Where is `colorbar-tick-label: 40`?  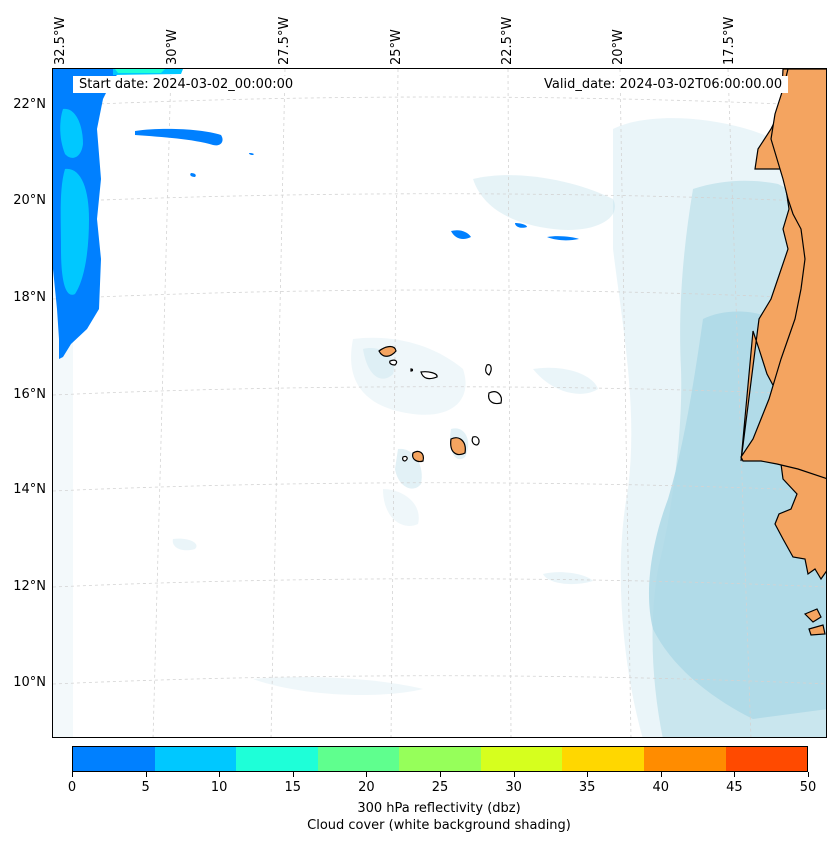 colorbar-tick-label: 40 is located at coordinates (661, 787).